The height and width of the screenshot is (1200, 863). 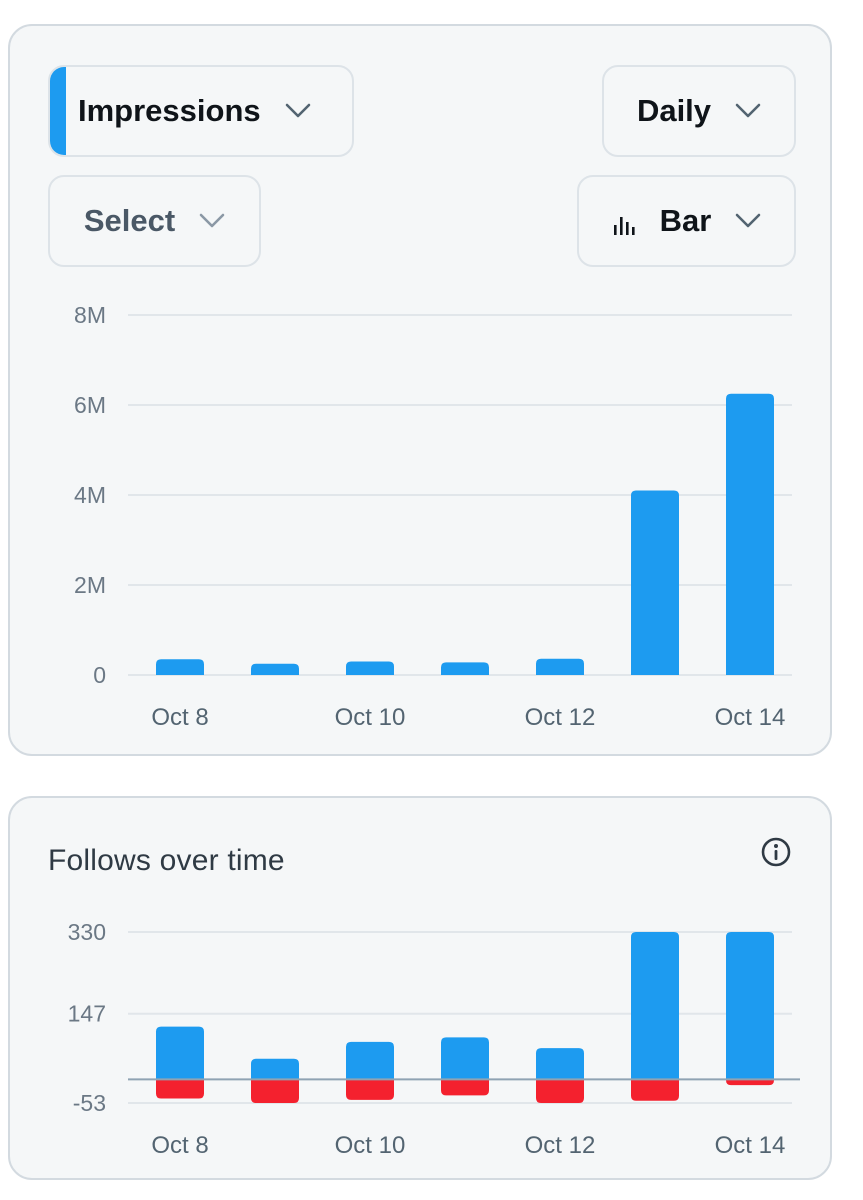 What do you see at coordinates (90, 405) in the screenshot?
I see `y-tick-label: 6M` at bounding box center [90, 405].